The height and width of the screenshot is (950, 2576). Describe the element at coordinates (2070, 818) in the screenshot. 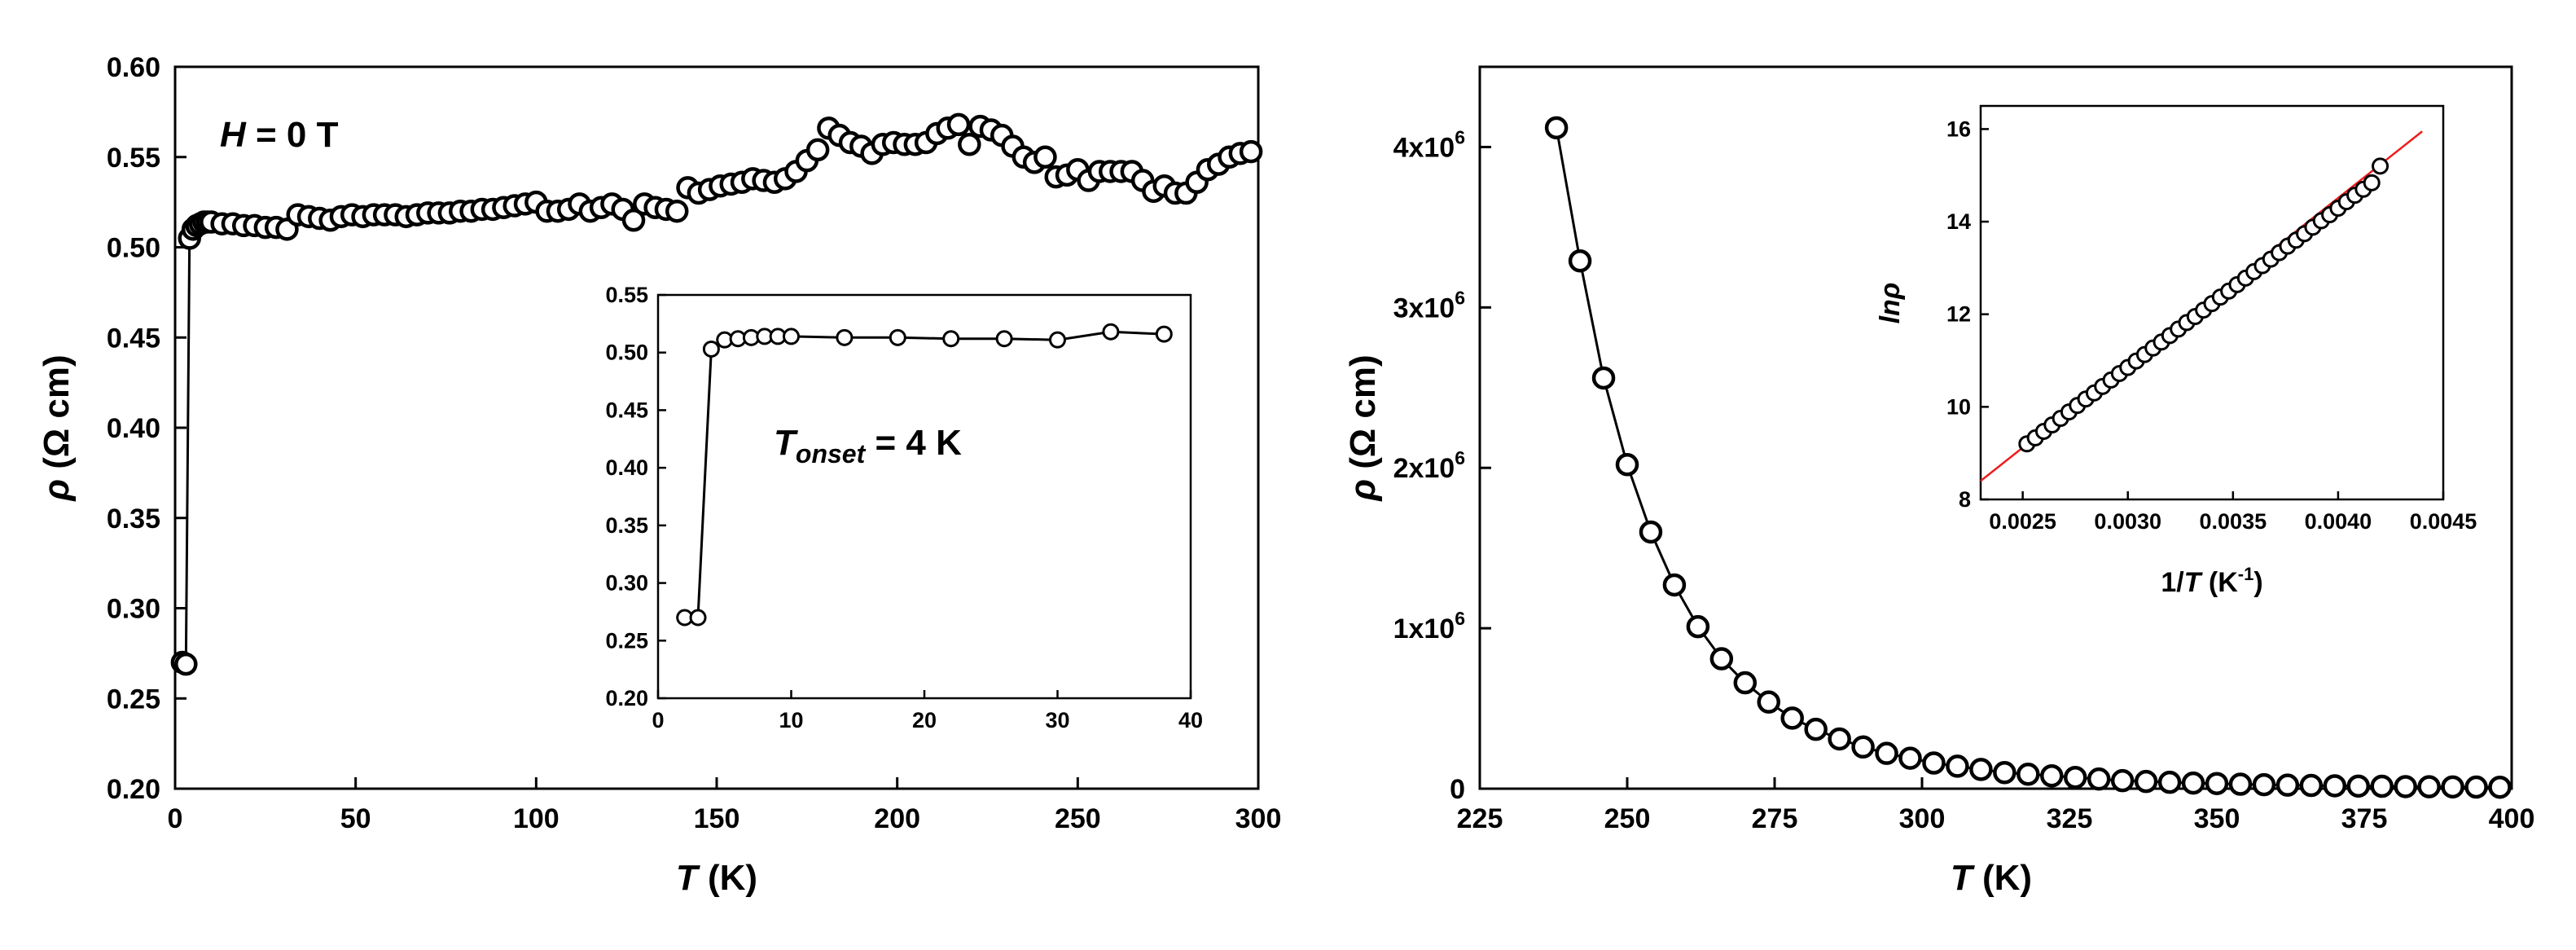

I see `x-tick-label: 325` at that location.